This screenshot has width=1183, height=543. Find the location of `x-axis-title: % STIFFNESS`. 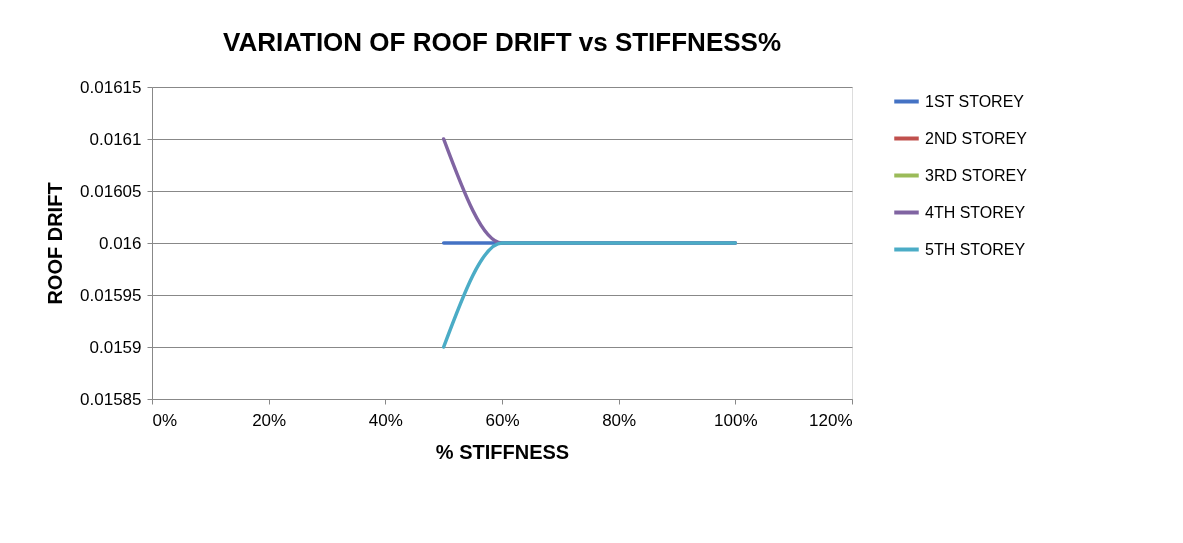

x-axis-title: % STIFFNESS is located at coordinates (502, 451).